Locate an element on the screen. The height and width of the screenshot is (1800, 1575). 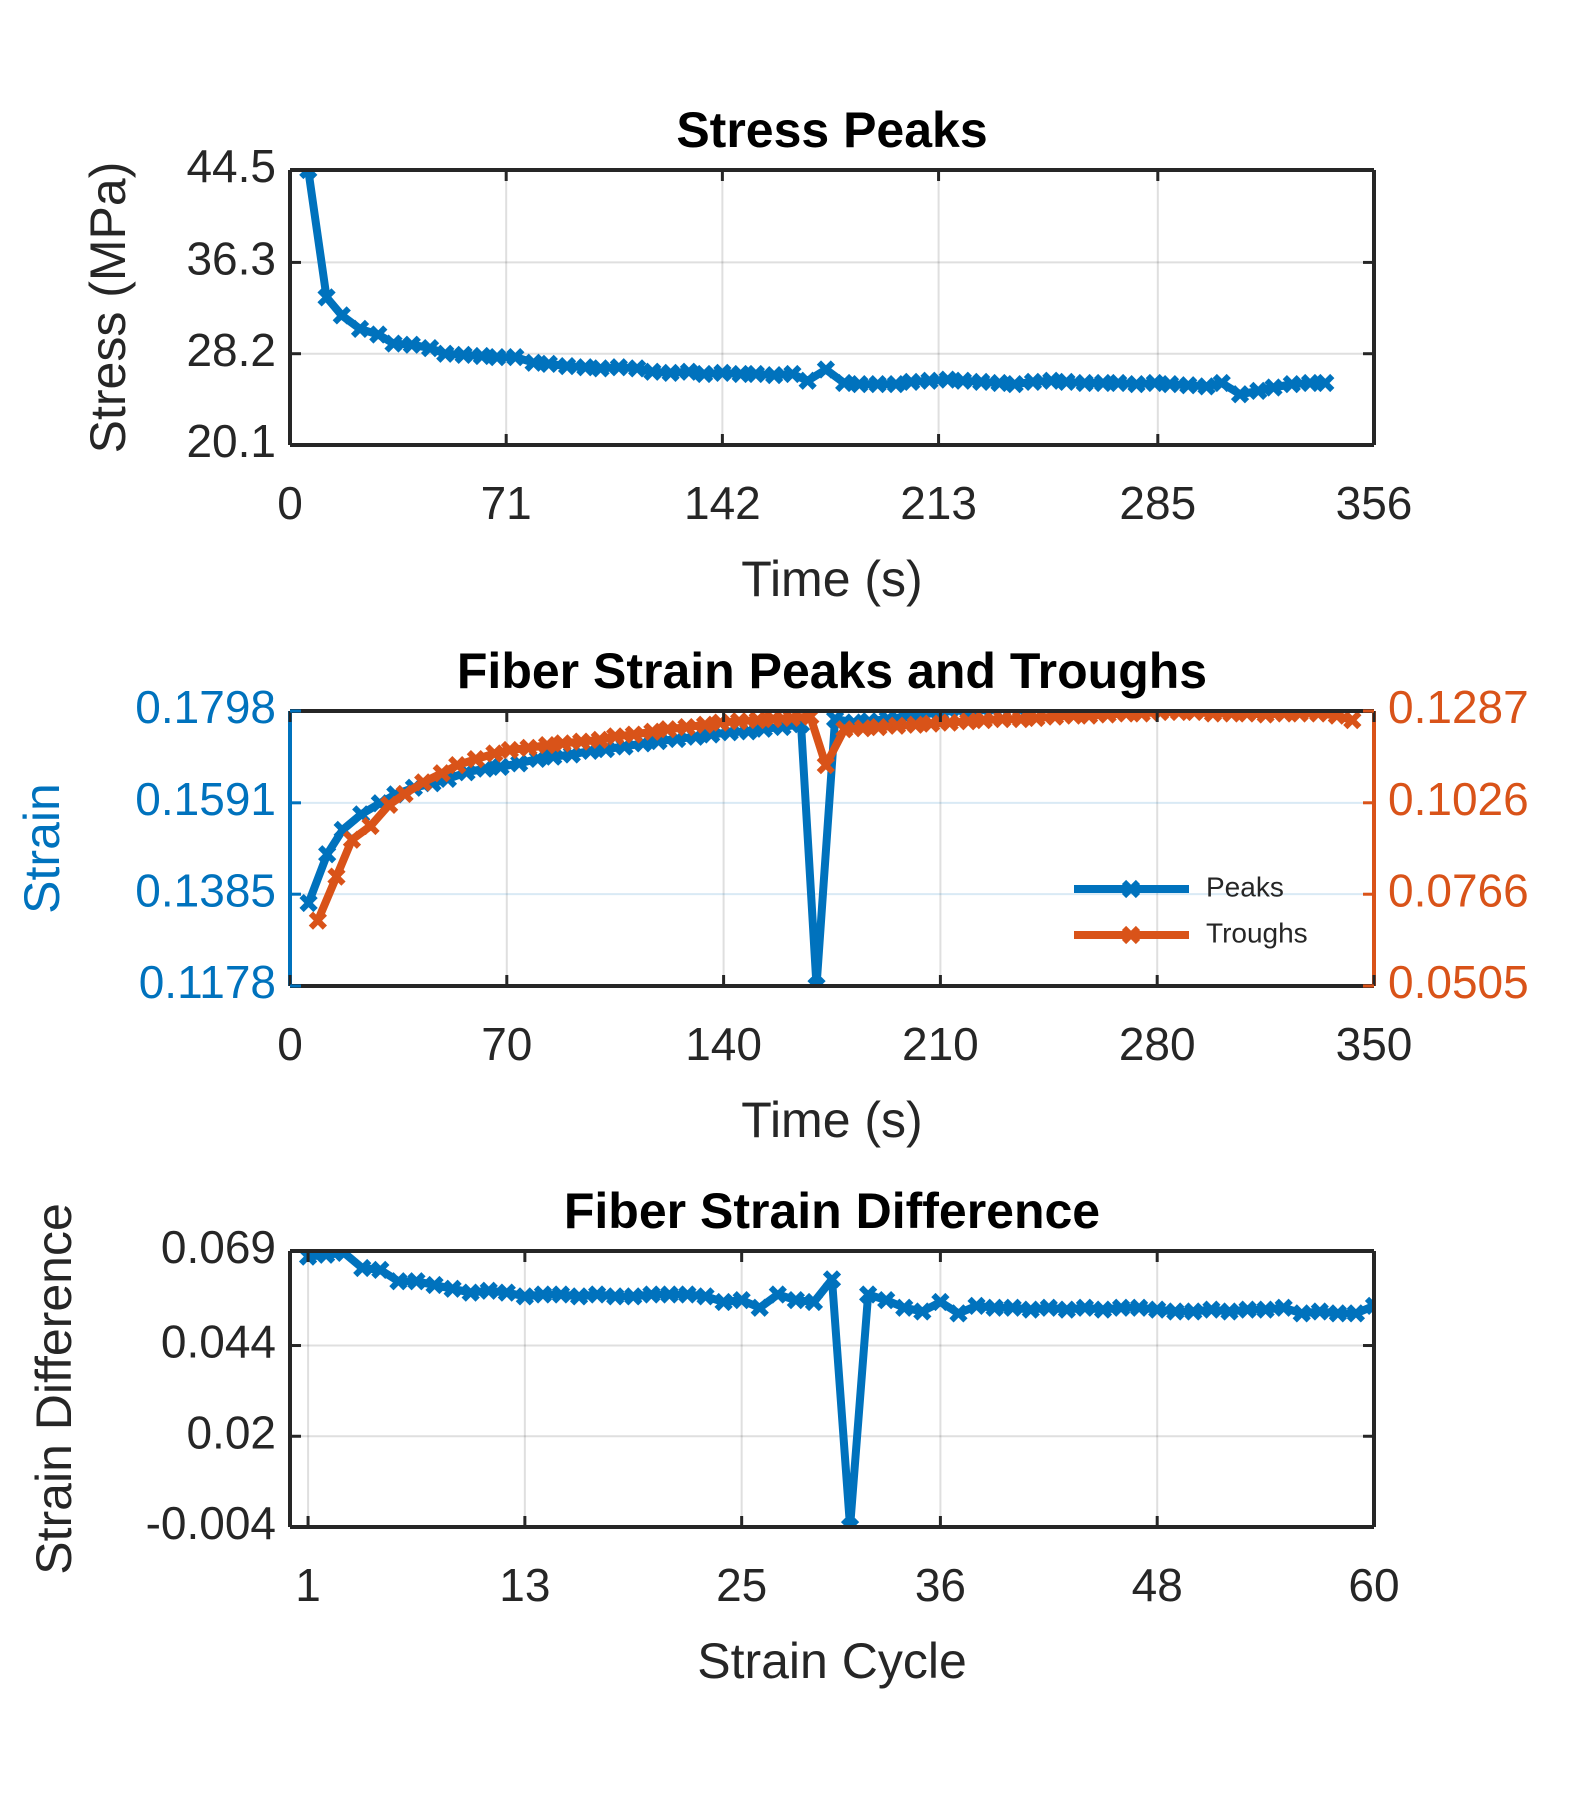
y-tick-label: -0.004 is located at coordinates (211, 1523).